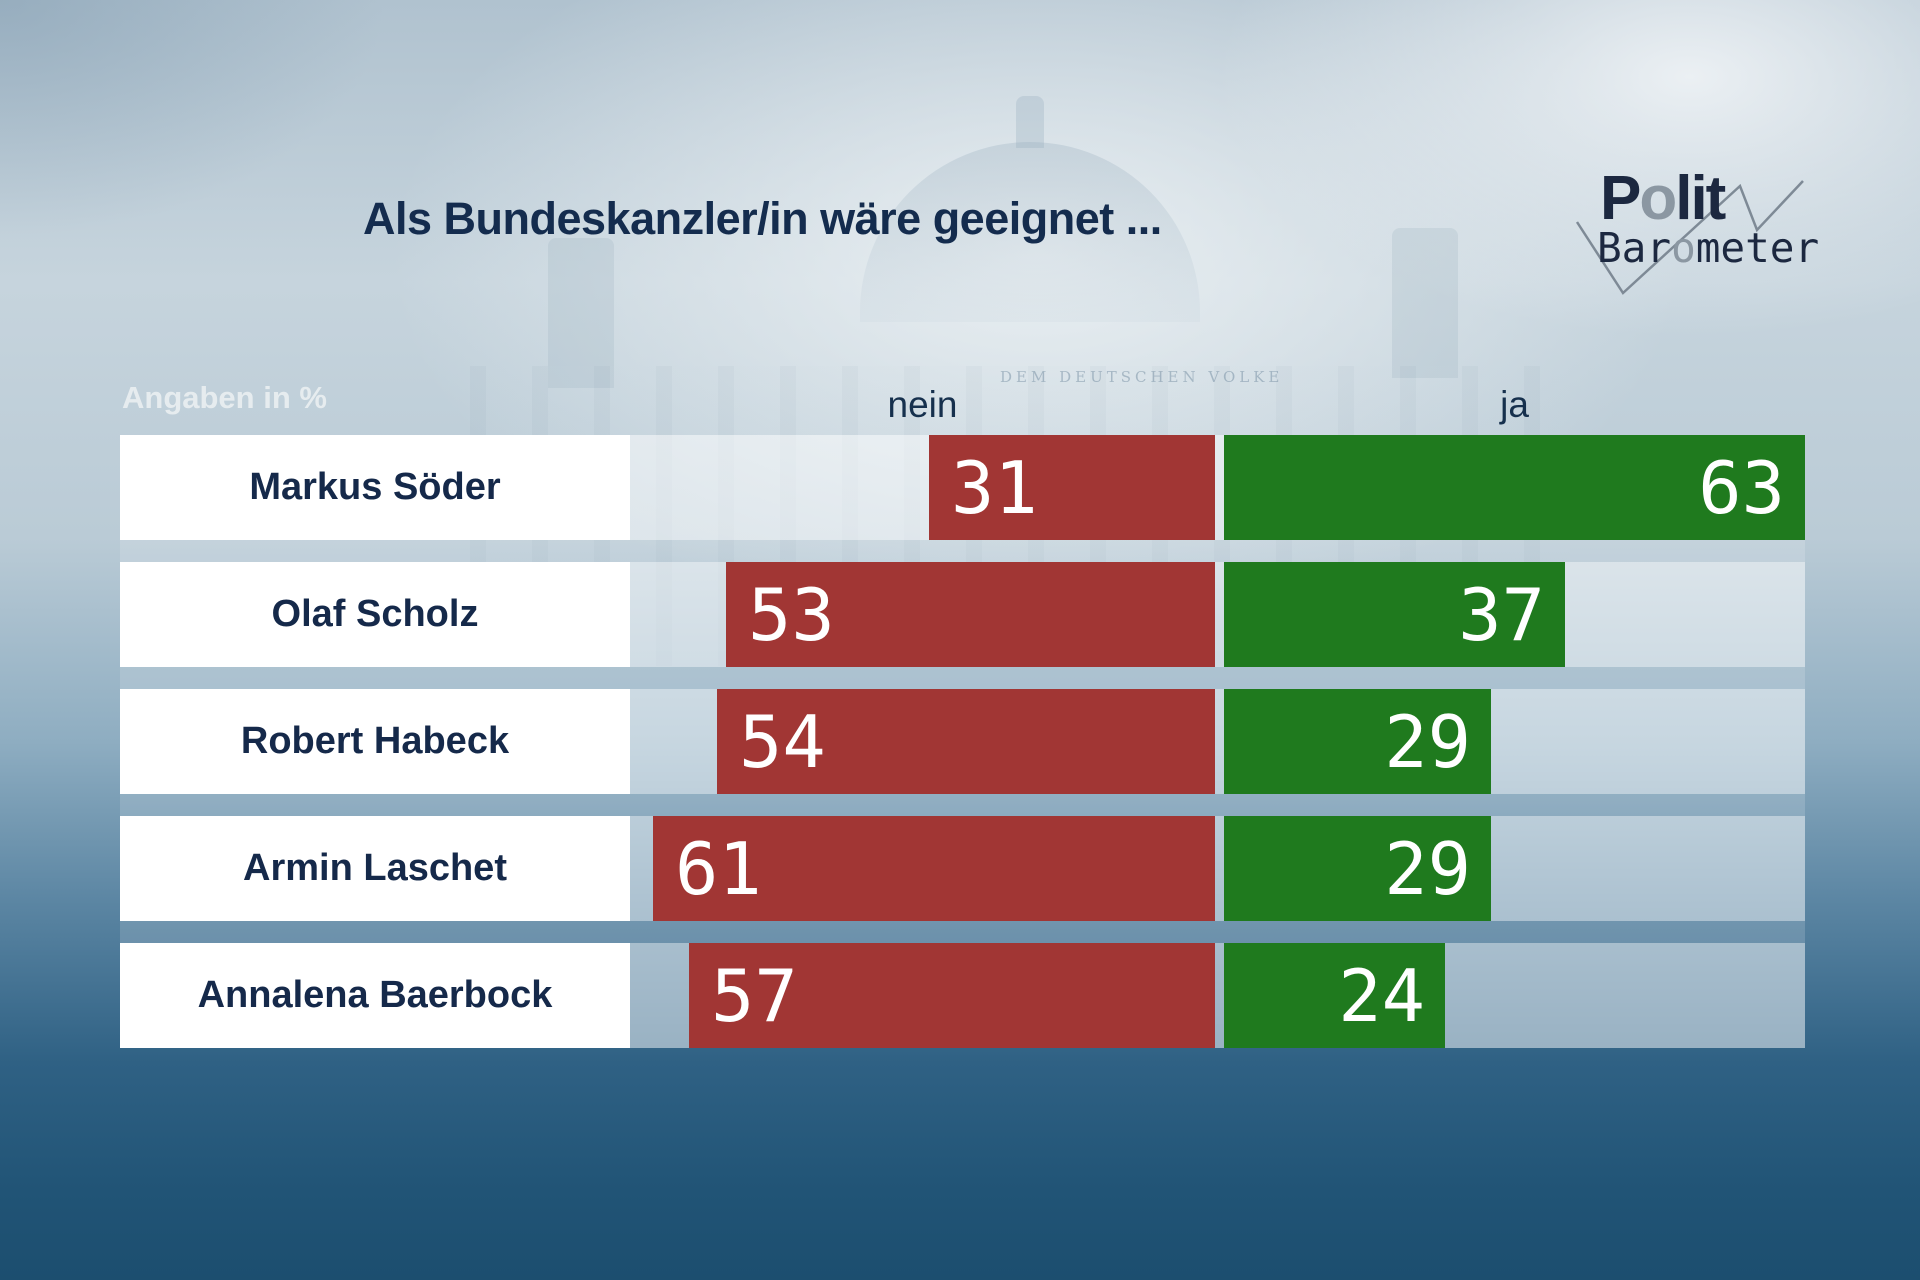 This screenshot has width=1920, height=1280. I want to click on logo-polit-part1: P, so click(1620, 198).